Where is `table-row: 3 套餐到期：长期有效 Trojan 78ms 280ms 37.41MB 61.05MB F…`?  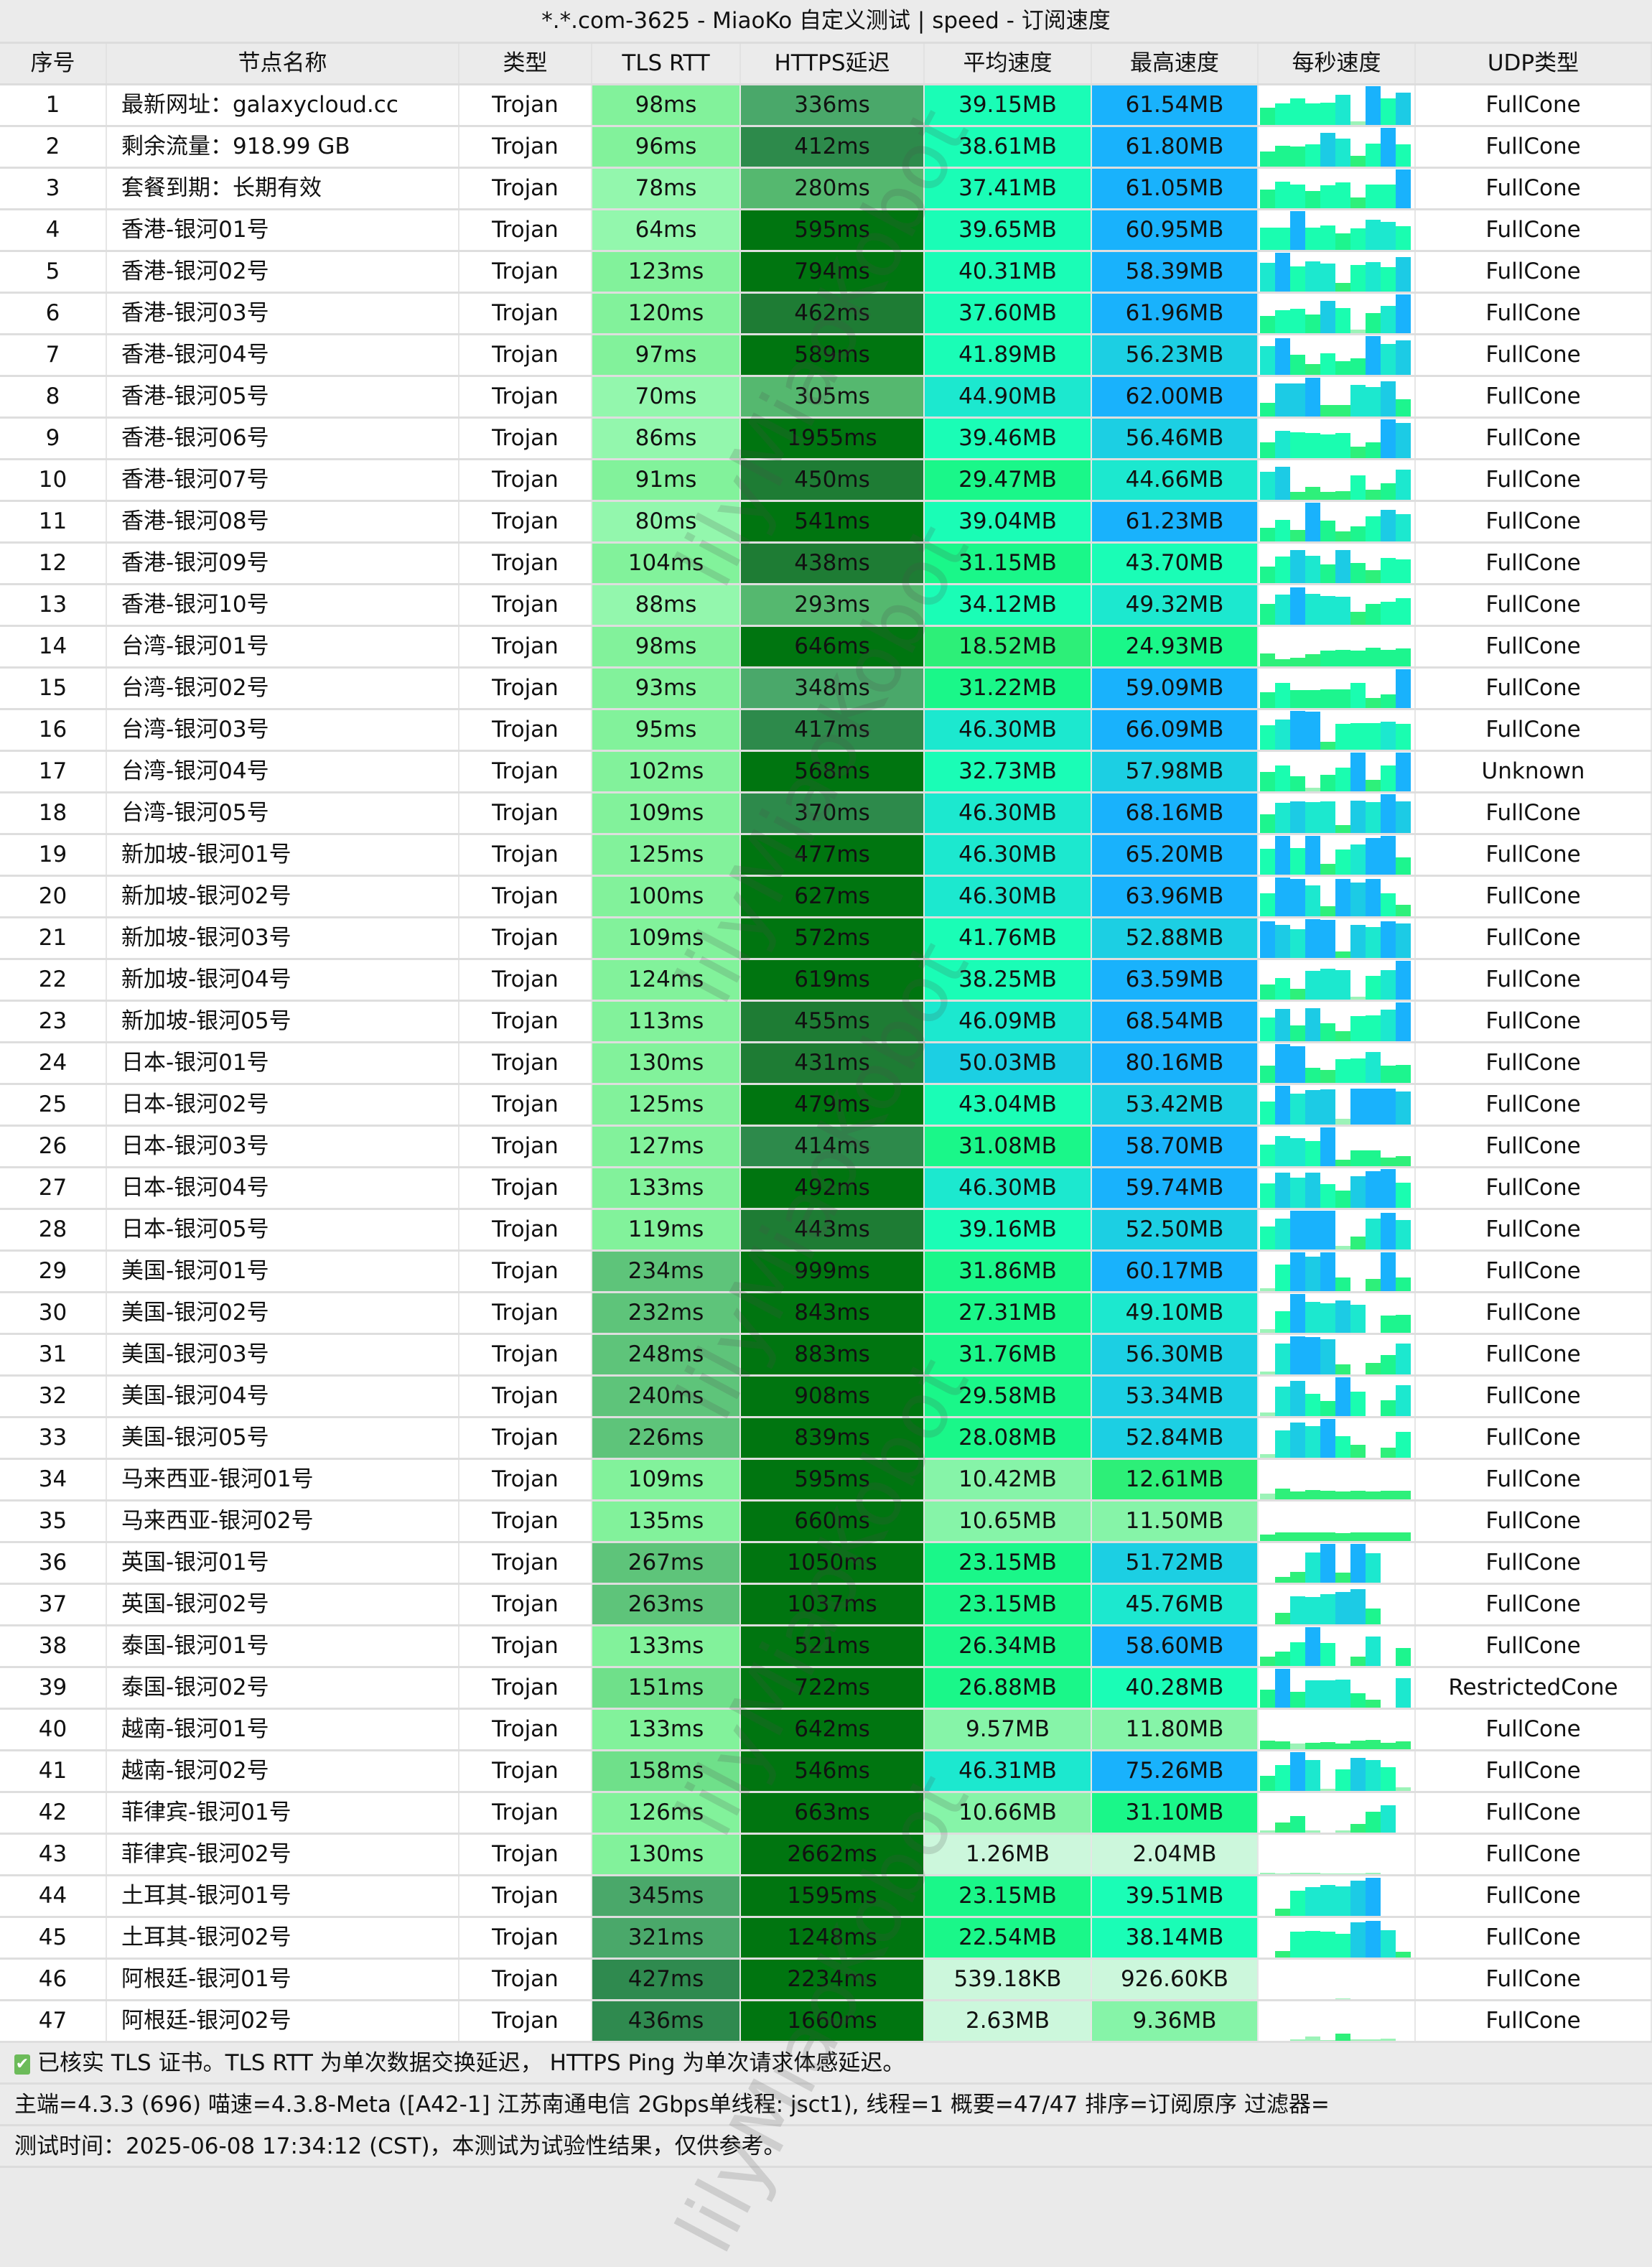 table-row: 3 套餐到期：长期有效 Trojan 78ms 280ms 37.41MB 61.05MB F… is located at coordinates (826, 189).